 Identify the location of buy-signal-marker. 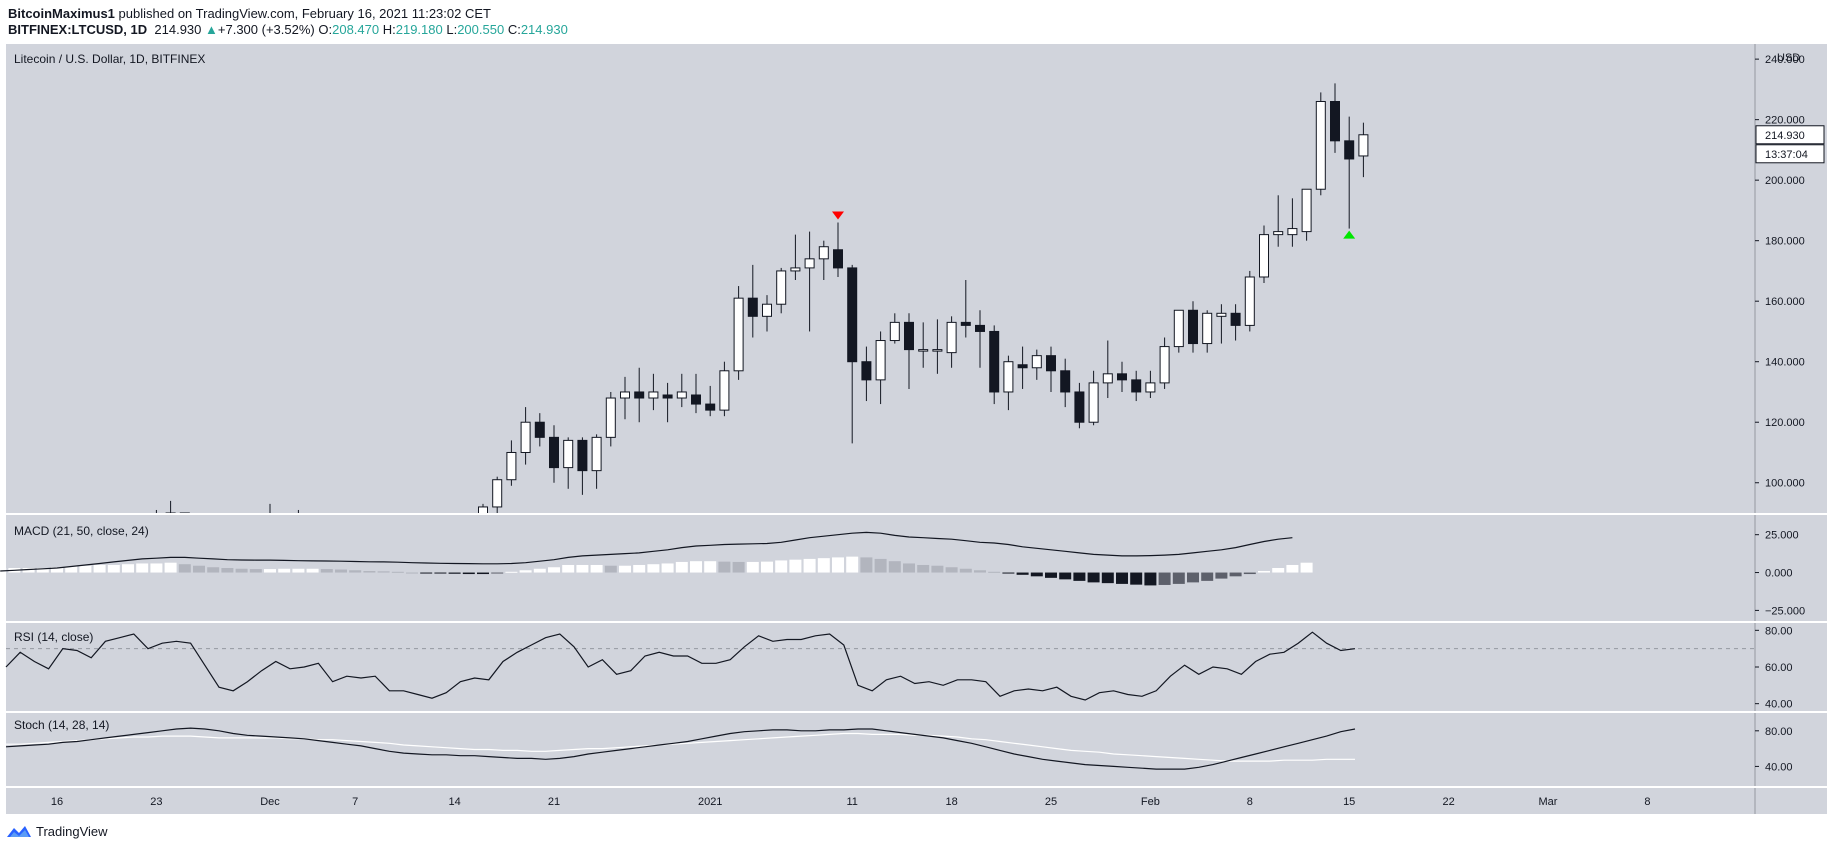
(1349, 234).